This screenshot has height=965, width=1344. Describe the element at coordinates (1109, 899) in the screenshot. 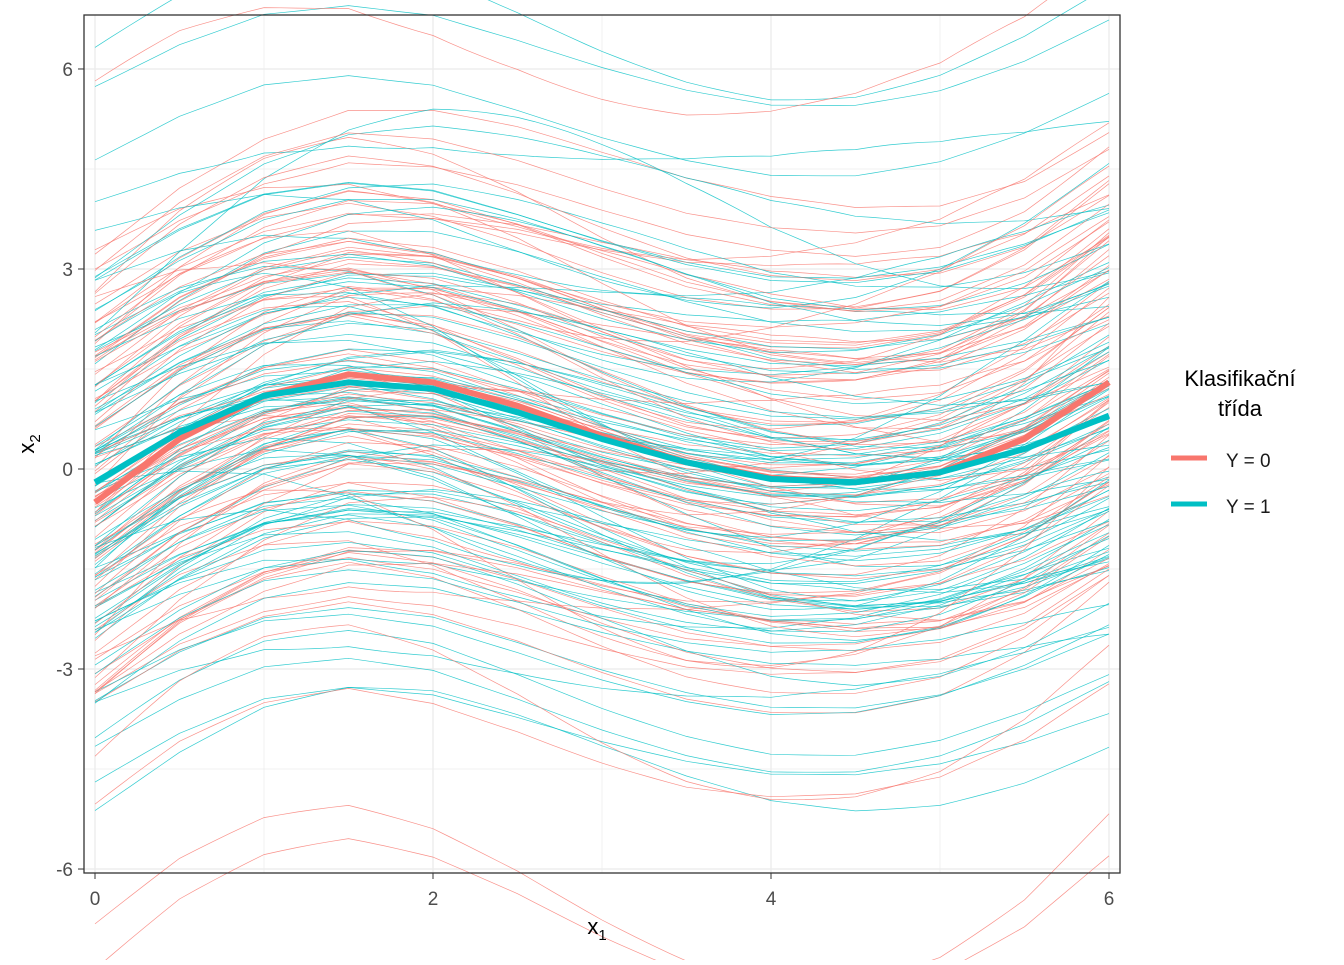

I see `x-tick-label: 6` at that location.